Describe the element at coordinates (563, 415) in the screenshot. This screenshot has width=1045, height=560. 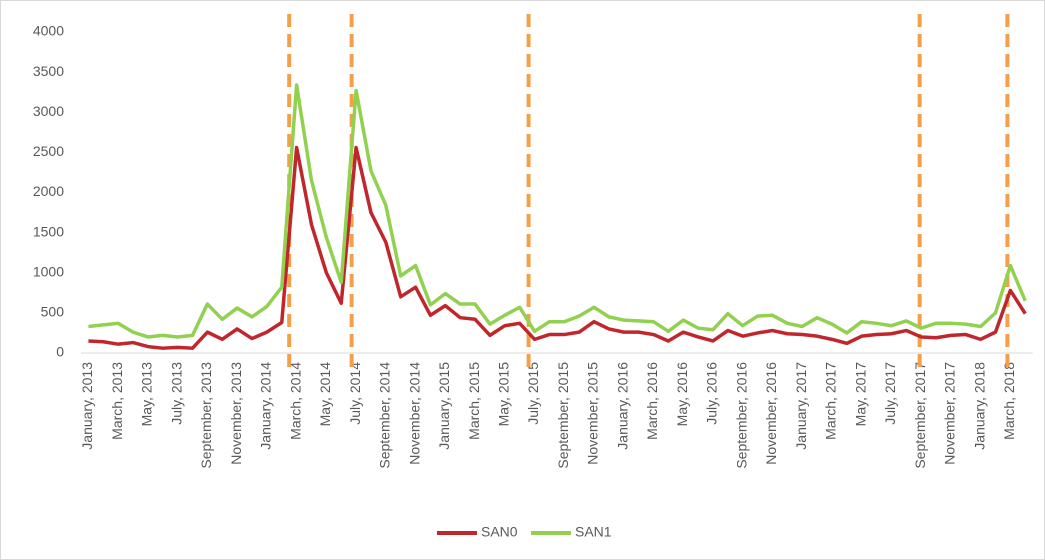
I see `x-tick-label: September, 2015` at that location.